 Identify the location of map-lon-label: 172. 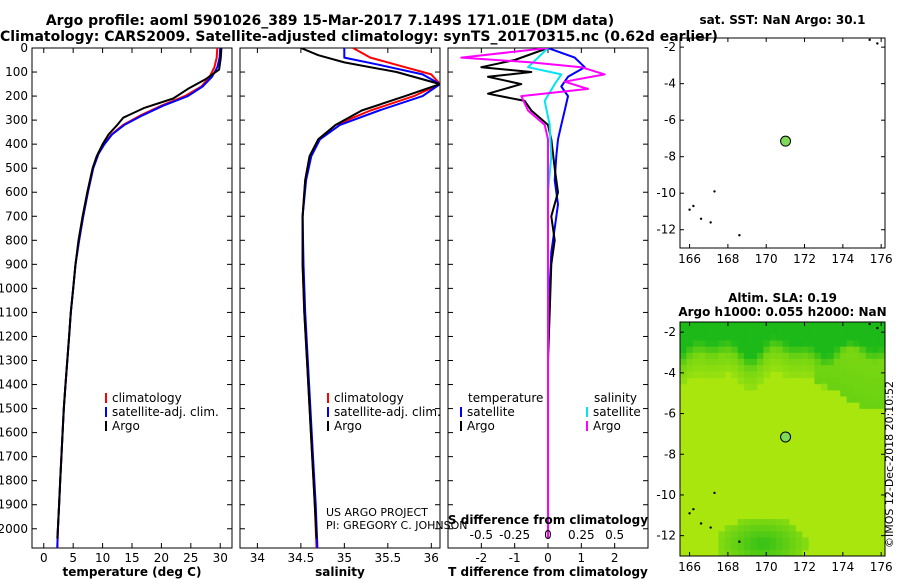
(804, 567).